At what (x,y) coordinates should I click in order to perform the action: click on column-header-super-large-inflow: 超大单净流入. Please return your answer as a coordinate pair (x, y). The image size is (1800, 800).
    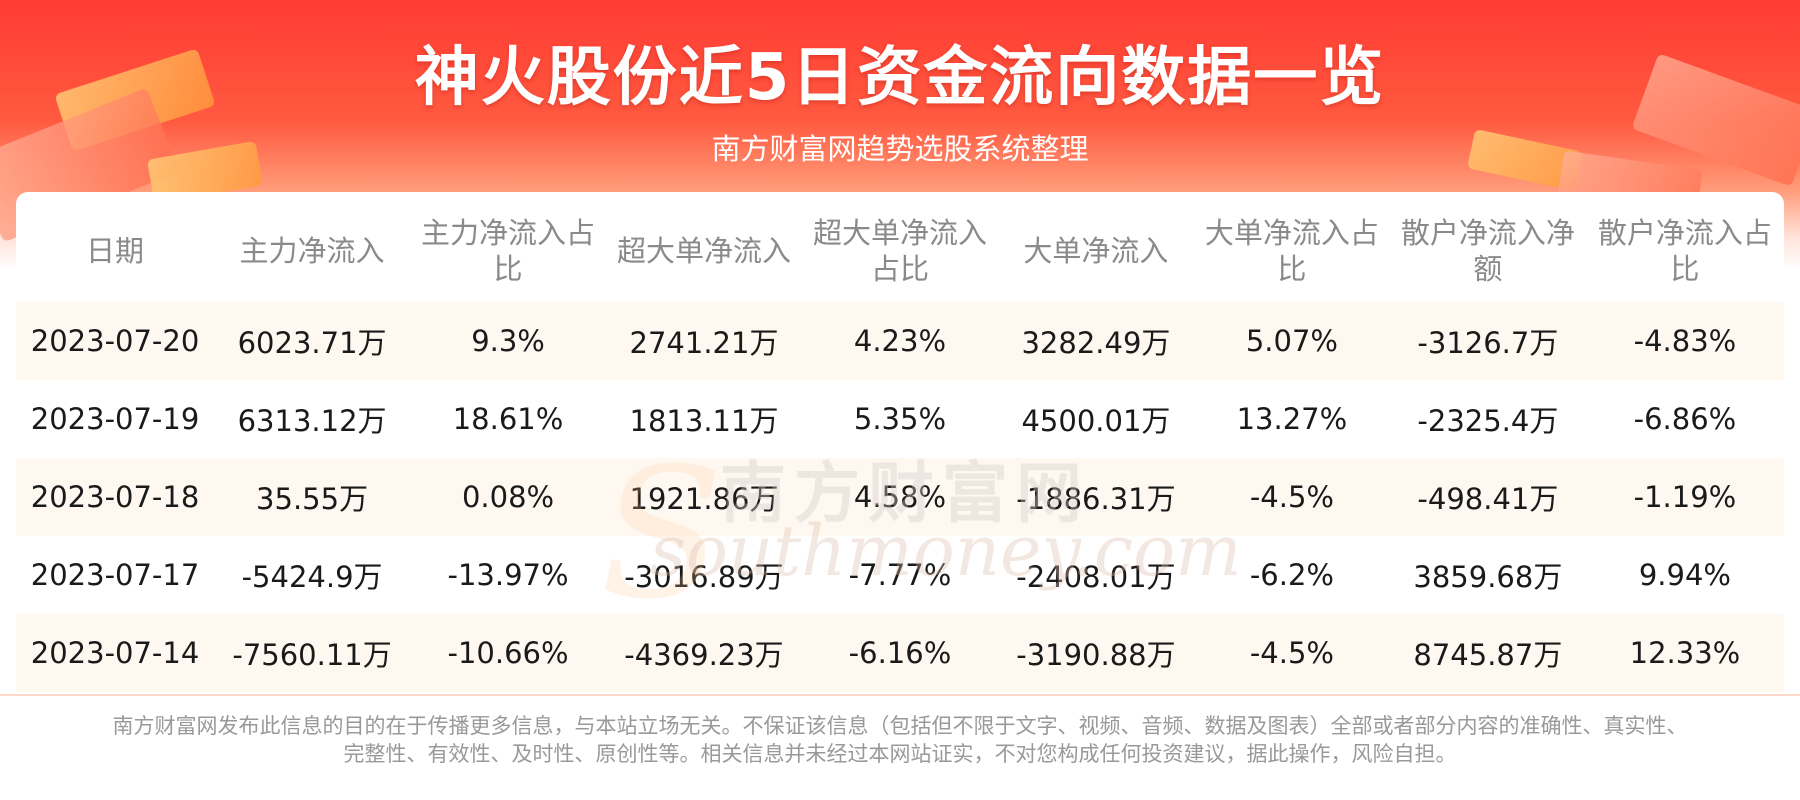
    Looking at the image, I should click on (703, 251).